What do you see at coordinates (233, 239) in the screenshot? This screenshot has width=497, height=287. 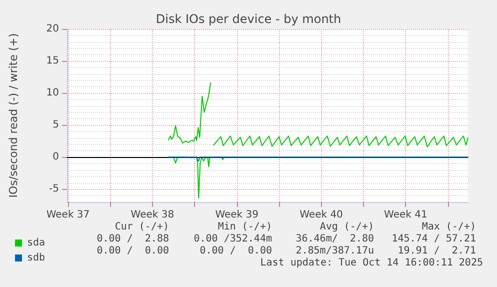 I see `text: 0.00 /352.44m` at bounding box center [233, 239].